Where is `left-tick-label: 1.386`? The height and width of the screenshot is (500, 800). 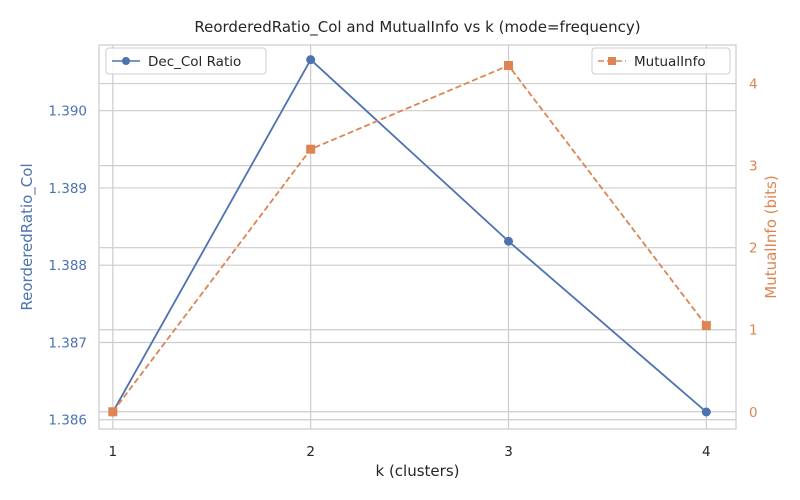
left-tick-label: 1.386 is located at coordinates (67, 421).